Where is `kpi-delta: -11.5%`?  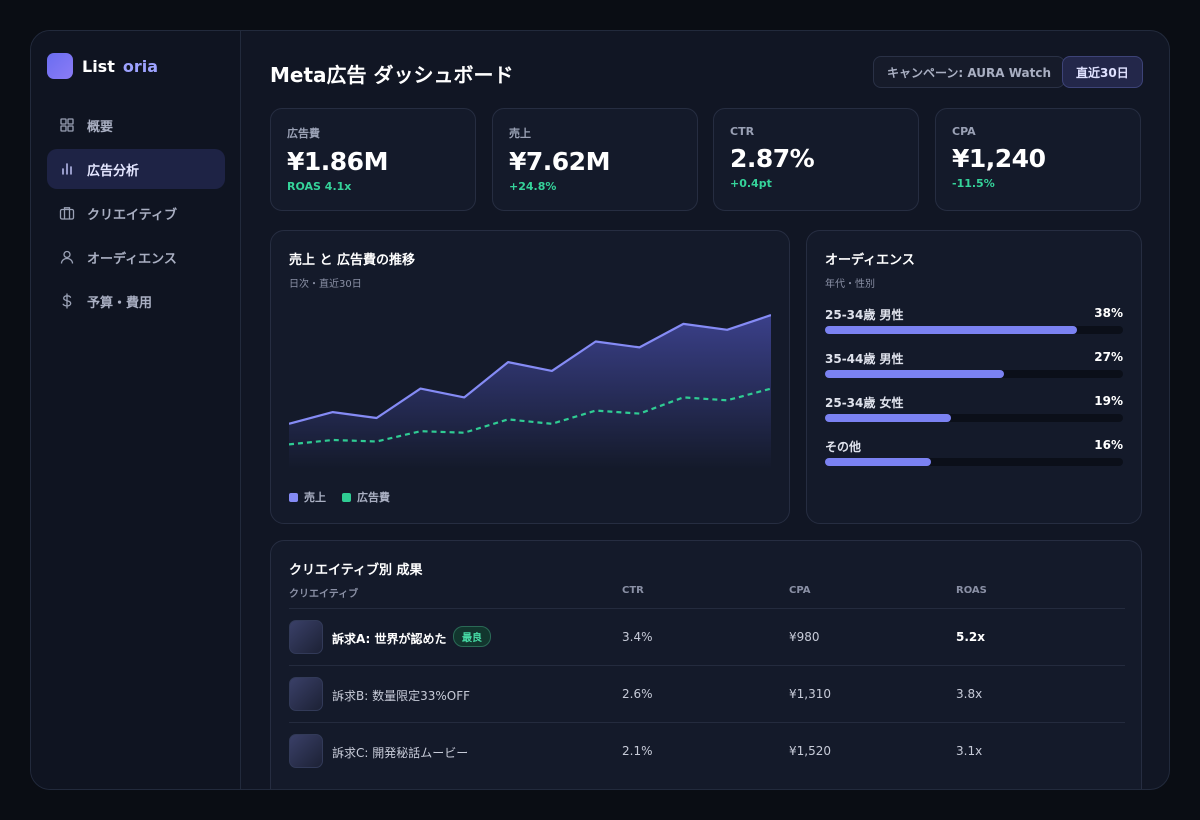
kpi-delta: -11.5% is located at coordinates (973, 183).